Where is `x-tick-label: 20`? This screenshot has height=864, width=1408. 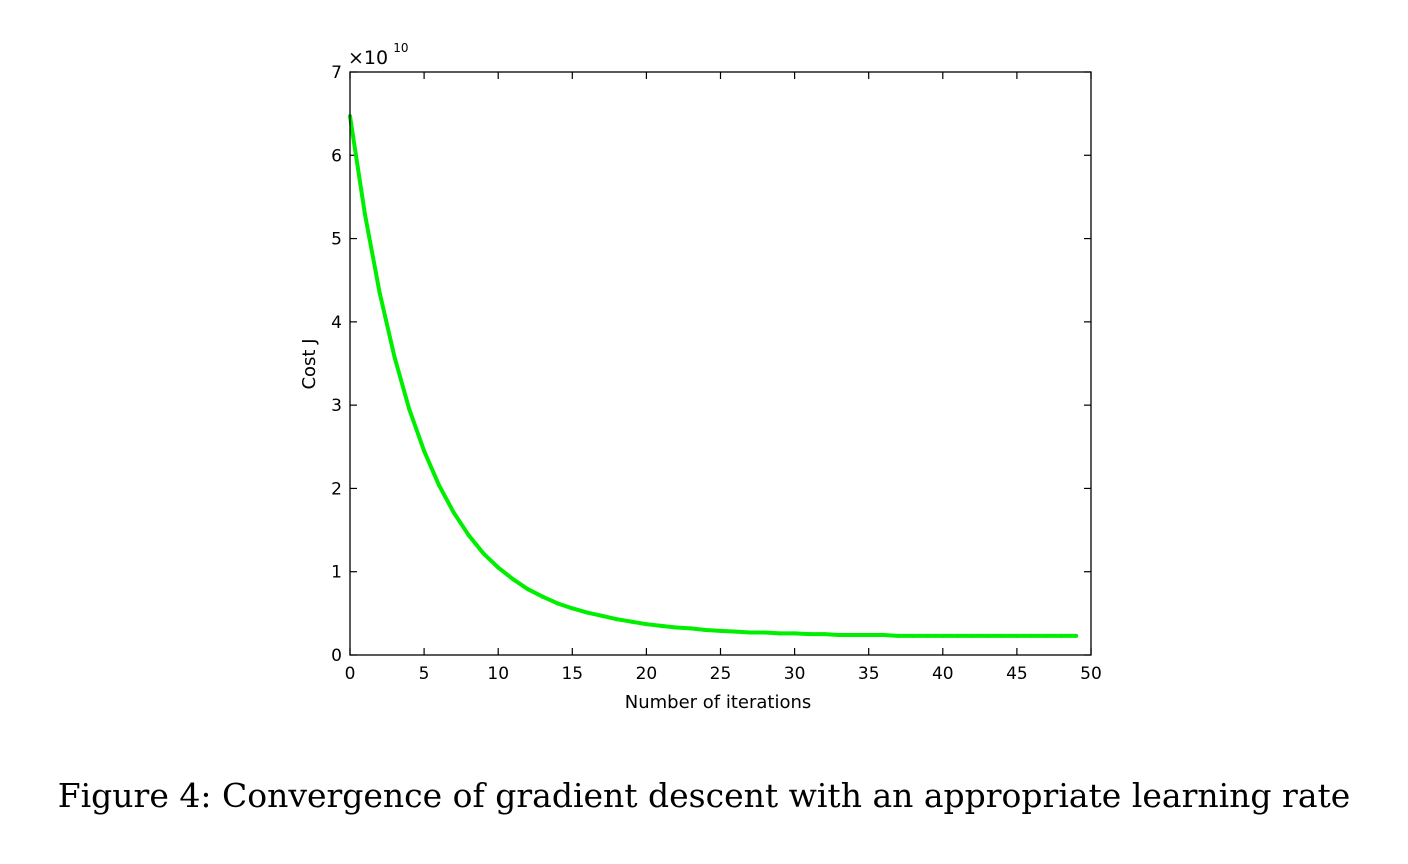
x-tick-label: 20 is located at coordinates (647, 674).